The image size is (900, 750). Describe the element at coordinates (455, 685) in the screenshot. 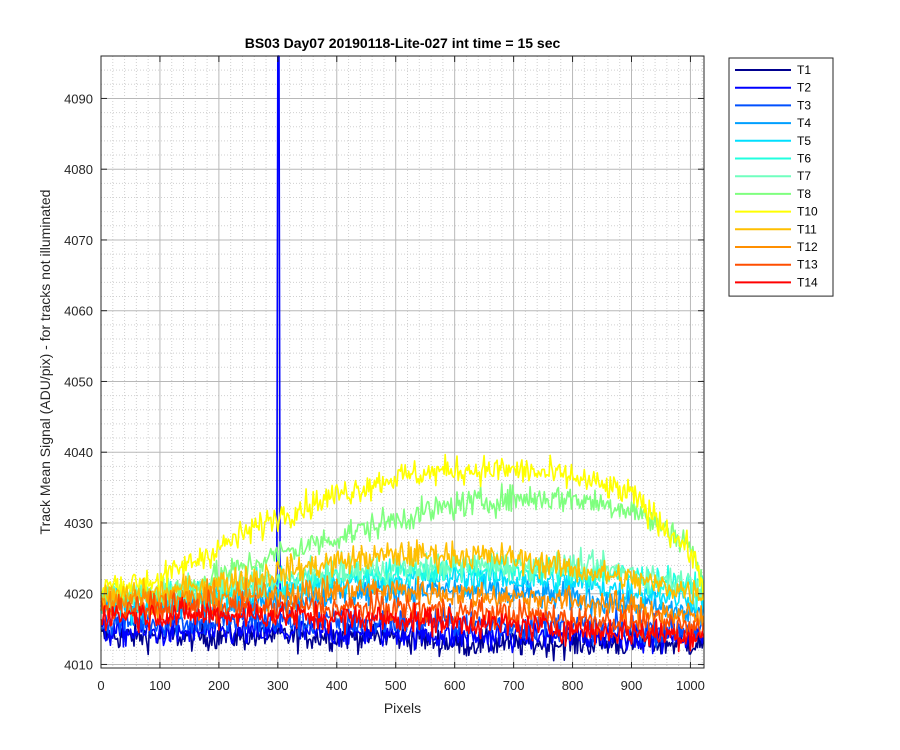

I see `x-tick-label: 600` at that location.